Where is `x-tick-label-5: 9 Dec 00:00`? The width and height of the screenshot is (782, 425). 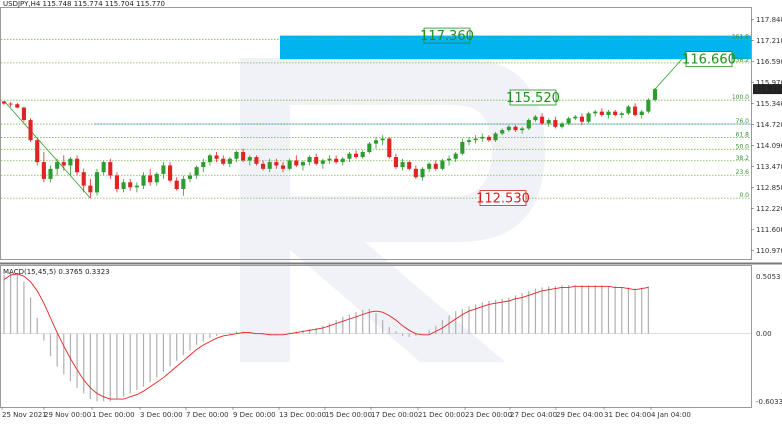 x-tick-label-5: 9 Dec 00:00 is located at coordinates (254, 415).